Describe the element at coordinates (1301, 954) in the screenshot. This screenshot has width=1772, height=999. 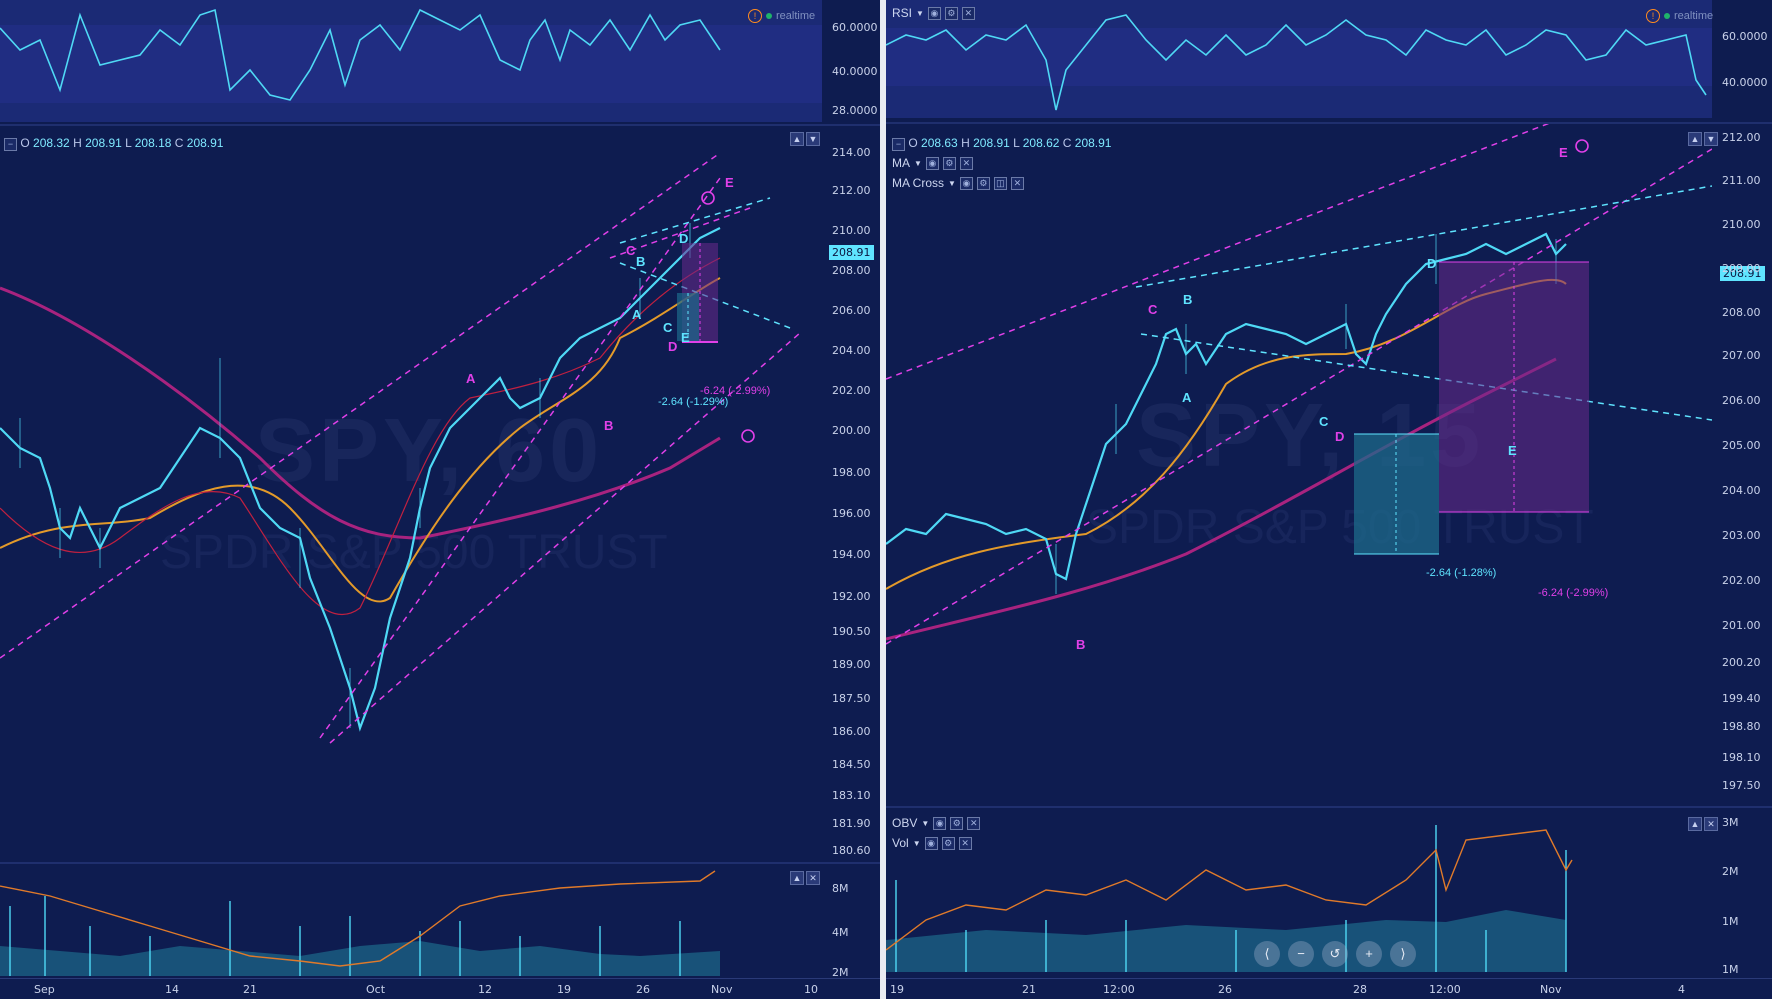
I see `zoom-out-button: −` at that location.